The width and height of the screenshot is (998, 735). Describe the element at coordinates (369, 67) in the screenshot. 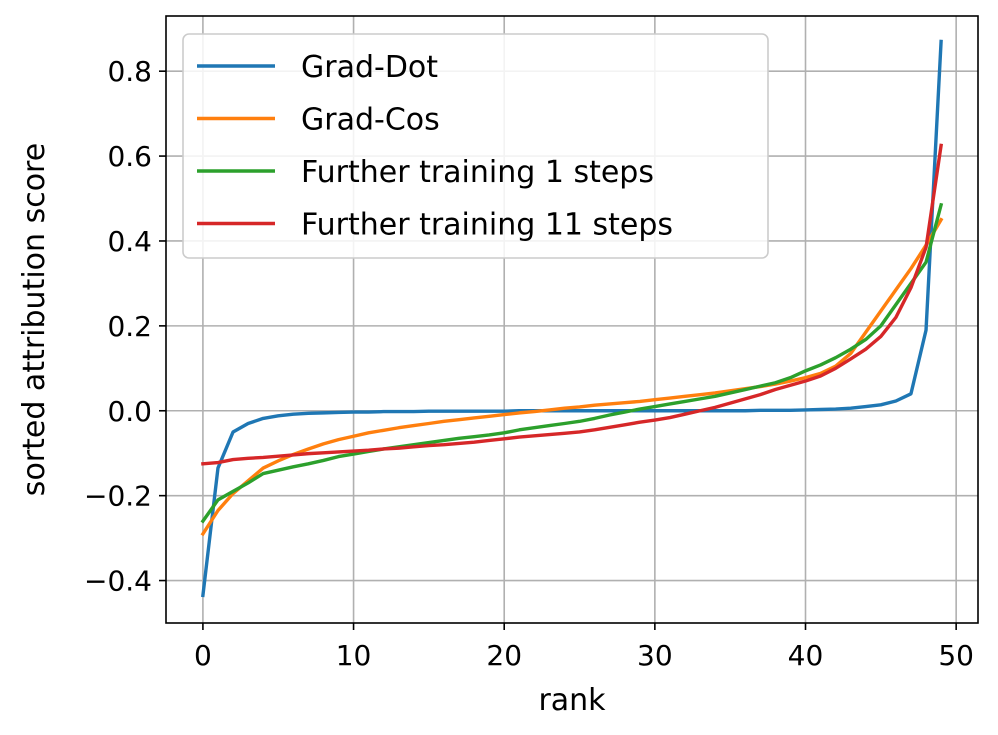

I see `legend-entry-label: Grad-Dot` at that location.